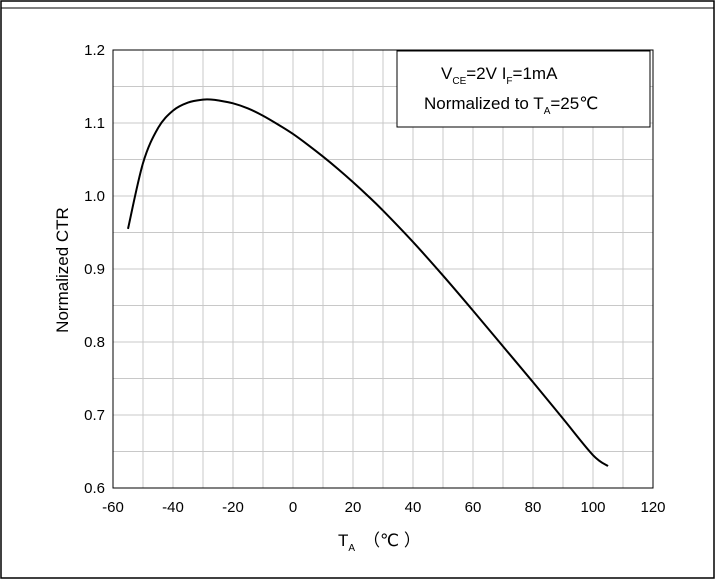  Describe the element at coordinates (94, 488) in the screenshot. I see `y-tick-label: 0.6` at that location.